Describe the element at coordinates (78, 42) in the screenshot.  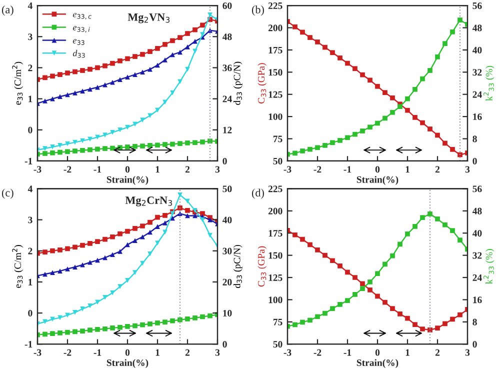
I see `legend-label: e$_{33}$` at that location.